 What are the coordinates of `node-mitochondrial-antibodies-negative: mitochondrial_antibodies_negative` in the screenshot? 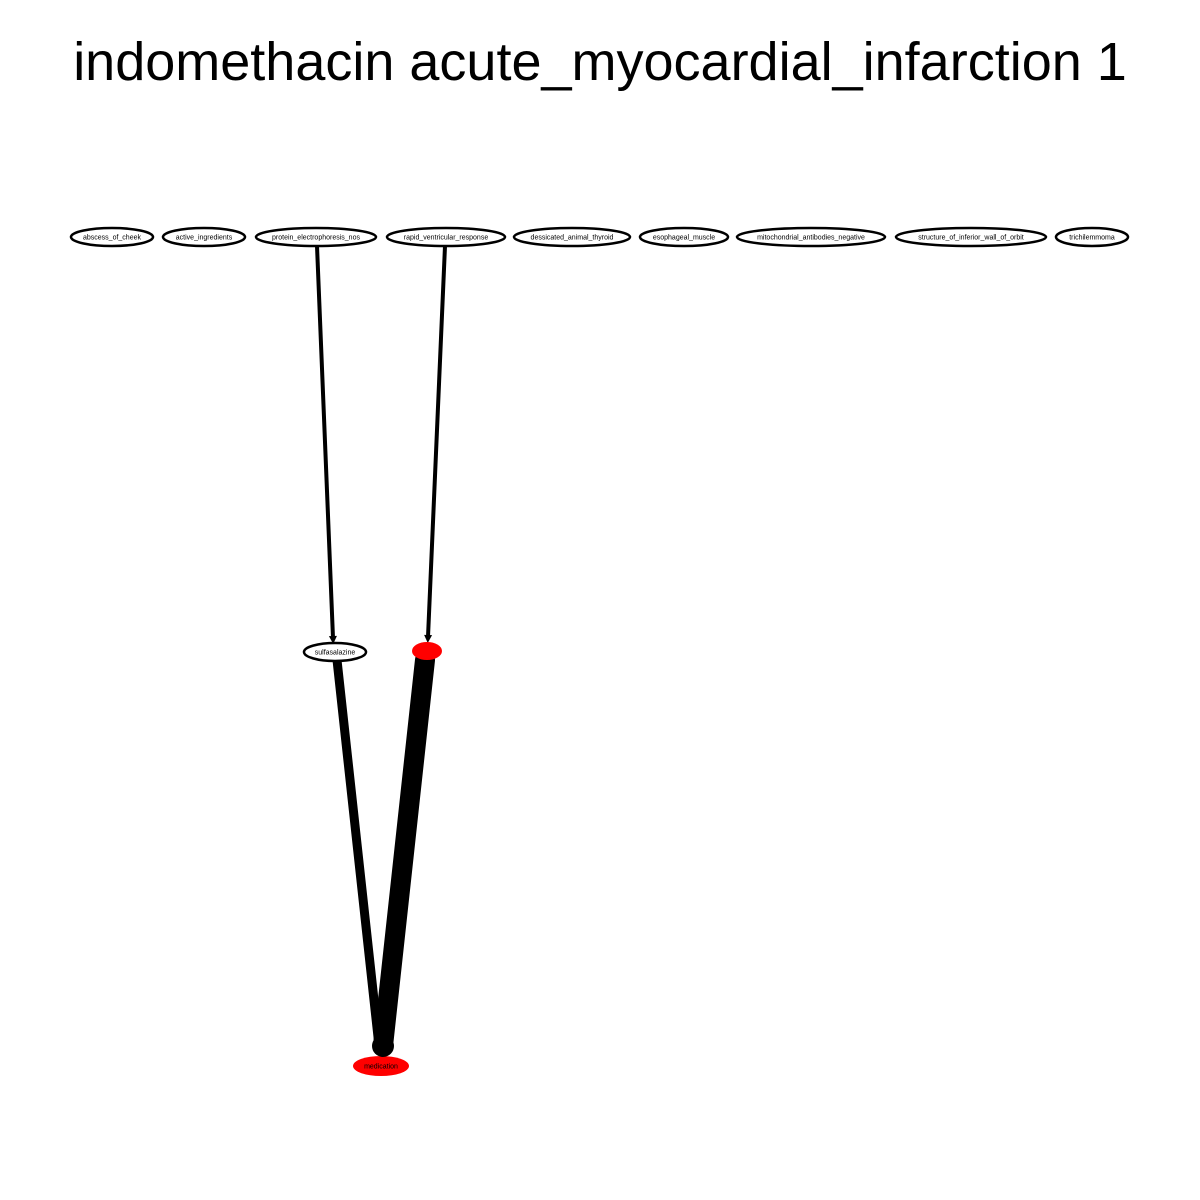 It's located at (811, 237).